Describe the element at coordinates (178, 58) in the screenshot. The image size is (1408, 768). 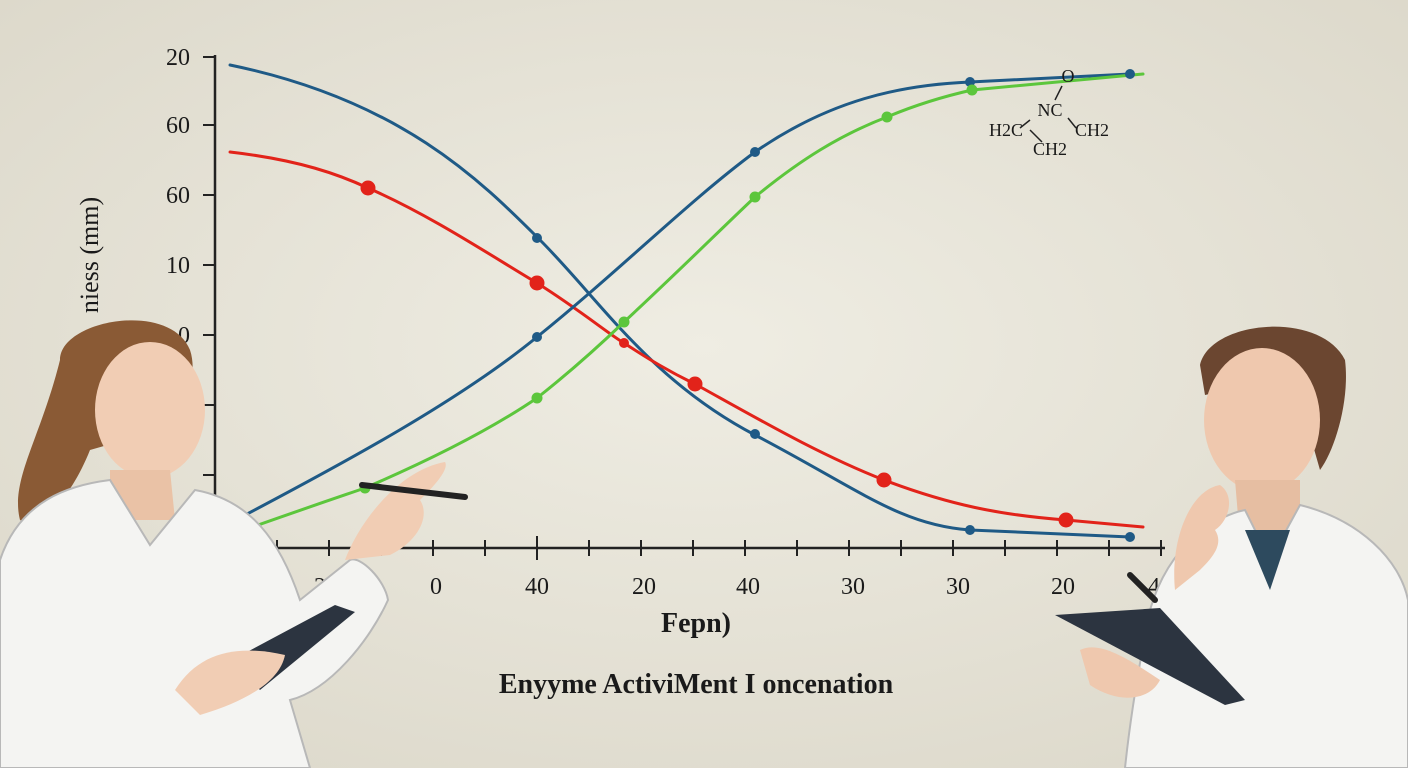
I see `y-tick-label: 20` at that location.